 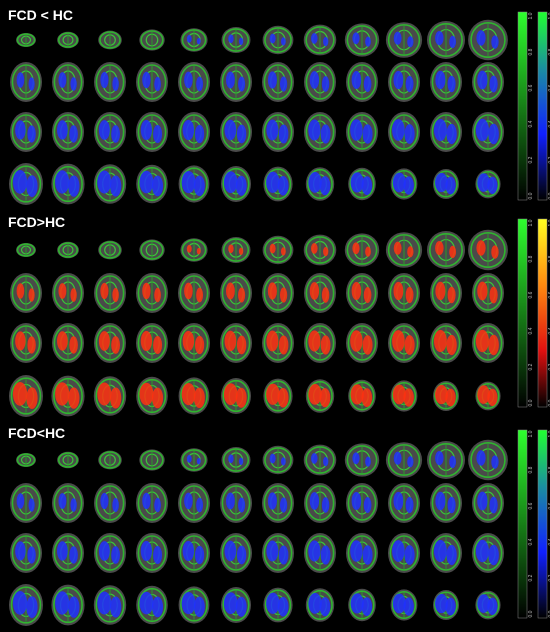 What do you see at coordinates (522, 106) in the screenshot?
I see `colorbar` at bounding box center [522, 106].